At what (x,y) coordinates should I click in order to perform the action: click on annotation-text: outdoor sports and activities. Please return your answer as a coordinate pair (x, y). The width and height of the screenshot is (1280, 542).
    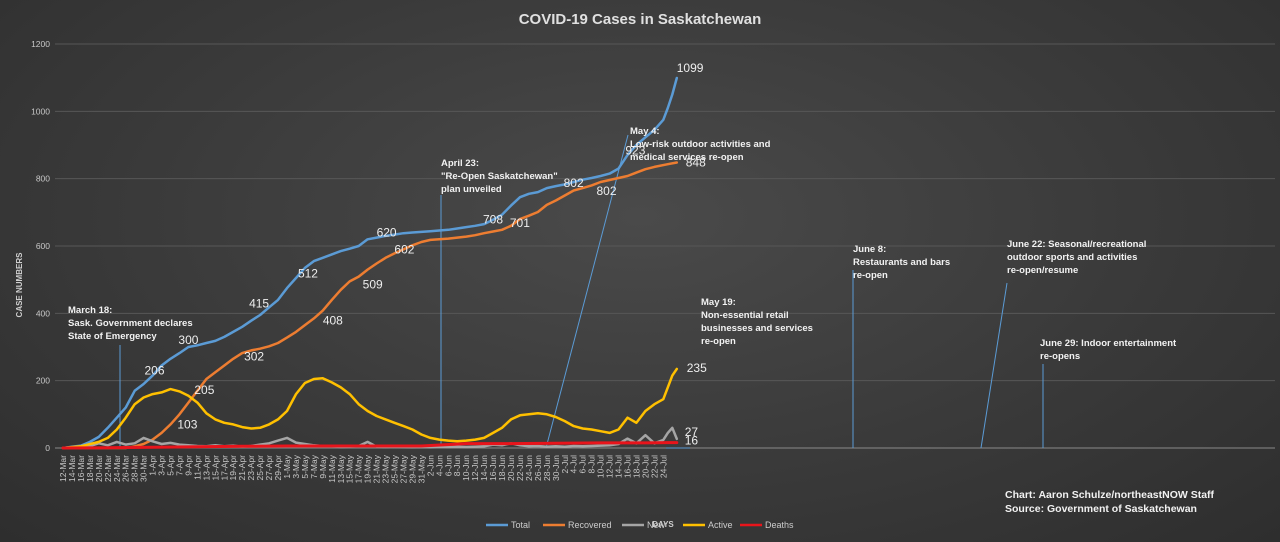
    Looking at the image, I should click on (1072, 257).